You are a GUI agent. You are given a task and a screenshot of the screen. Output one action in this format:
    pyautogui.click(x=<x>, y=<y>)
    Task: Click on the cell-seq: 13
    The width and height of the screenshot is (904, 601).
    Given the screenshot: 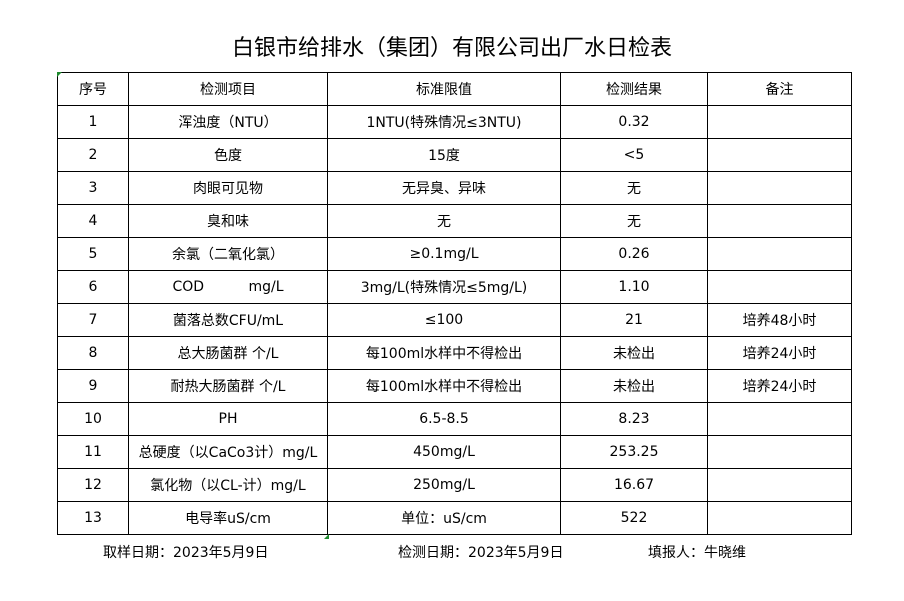 What is the action you would take?
    pyautogui.click(x=93, y=518)
    